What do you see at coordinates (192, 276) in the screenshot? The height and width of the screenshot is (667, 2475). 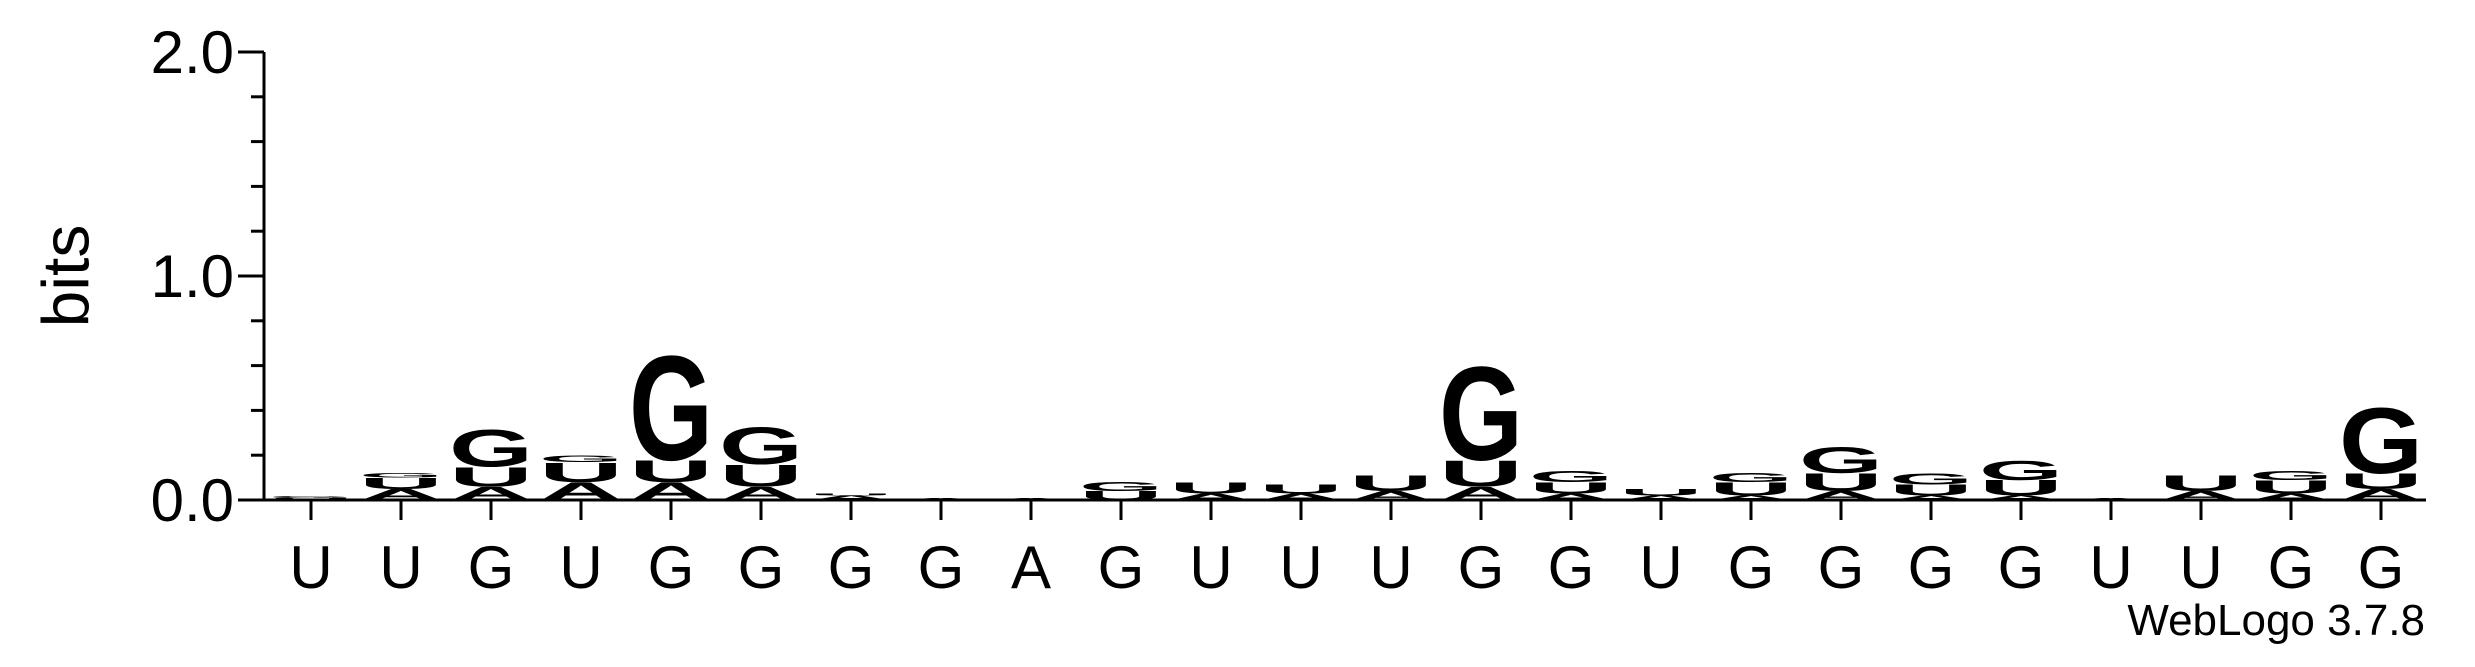 I see `y-tick-label: 1.0` at bounding box center [192, 276].